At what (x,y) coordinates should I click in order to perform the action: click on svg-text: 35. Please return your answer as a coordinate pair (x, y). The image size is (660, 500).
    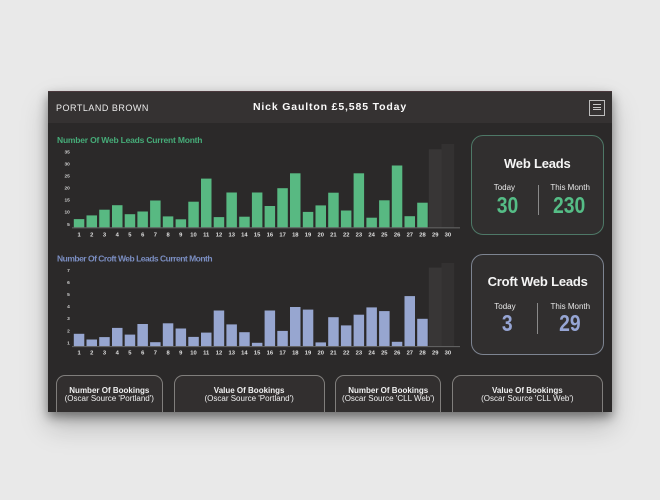
    Looking at the image, I should click on (67, 152).